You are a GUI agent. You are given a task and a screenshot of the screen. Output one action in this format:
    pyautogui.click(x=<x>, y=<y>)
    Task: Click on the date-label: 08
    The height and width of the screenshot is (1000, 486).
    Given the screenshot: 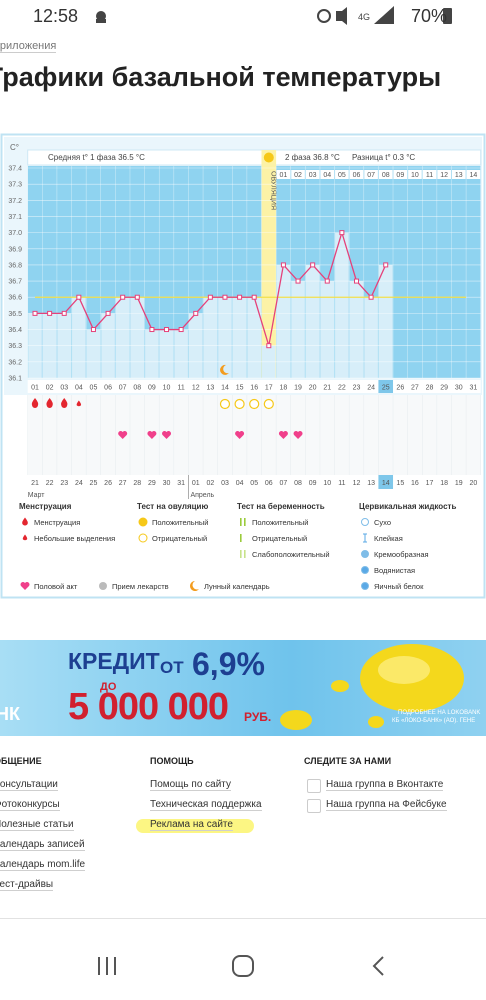 What is the action you would take?
    pyautogui.click(x=298, y=483)
    